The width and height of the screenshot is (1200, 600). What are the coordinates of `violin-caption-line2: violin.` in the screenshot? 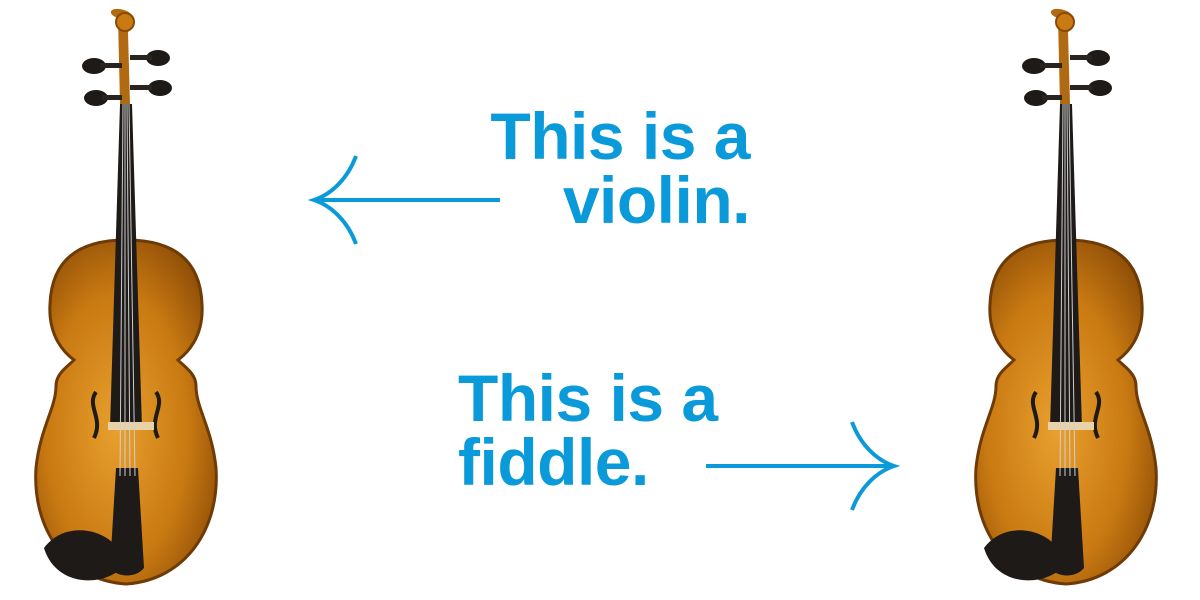 It's located at (656, 200).